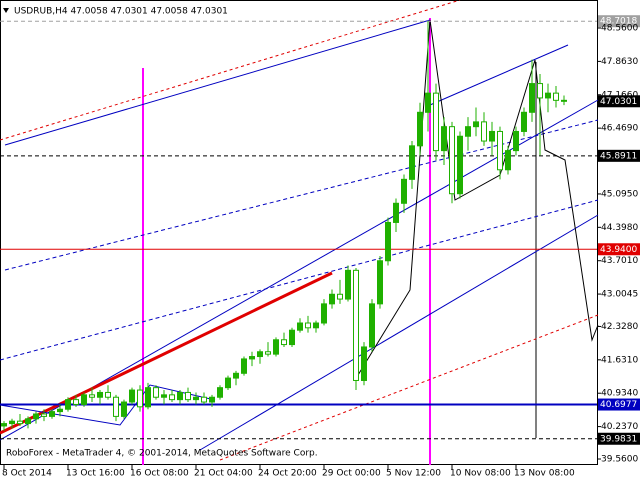 Image resolution: width=640 pixels, height=480 pixels. What do you see at coordinates (619, 460) in the screenshot?
I see `y-tick-label: 39.5600` at bounding box center [619, 460].